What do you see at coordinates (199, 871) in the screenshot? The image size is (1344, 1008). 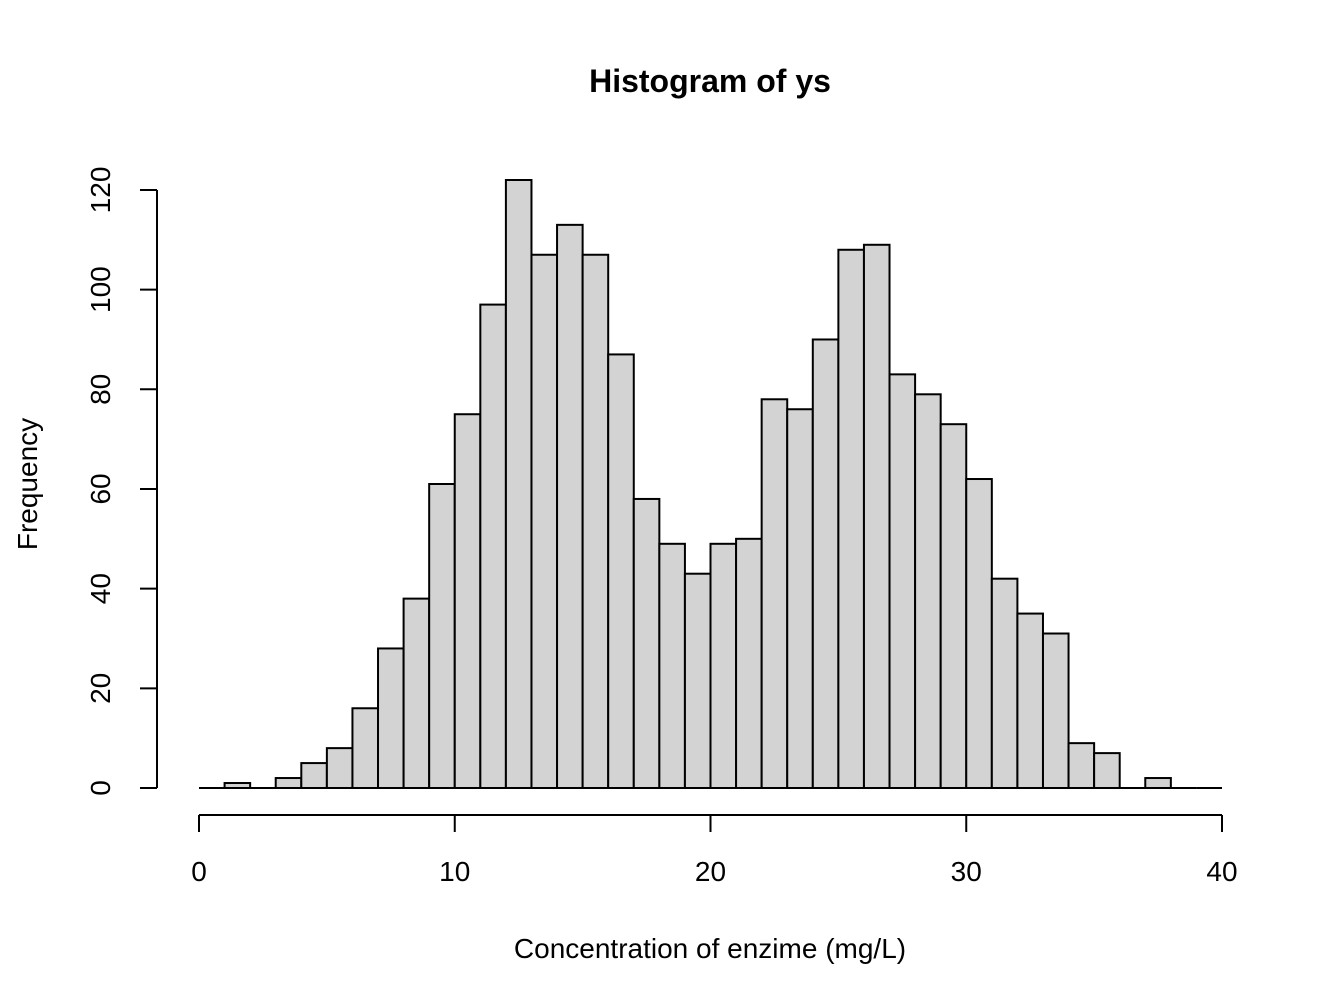 I see `x-tick-label: 0` at bounding box center [199, 871].